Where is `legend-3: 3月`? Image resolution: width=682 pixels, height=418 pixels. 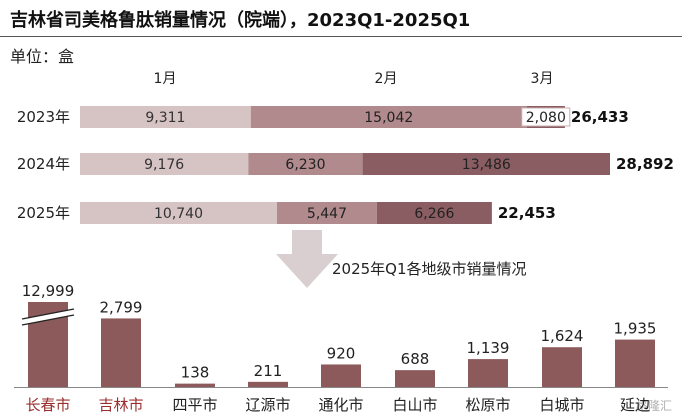 legend-3: 3月 is located at coordinates (542, 79).